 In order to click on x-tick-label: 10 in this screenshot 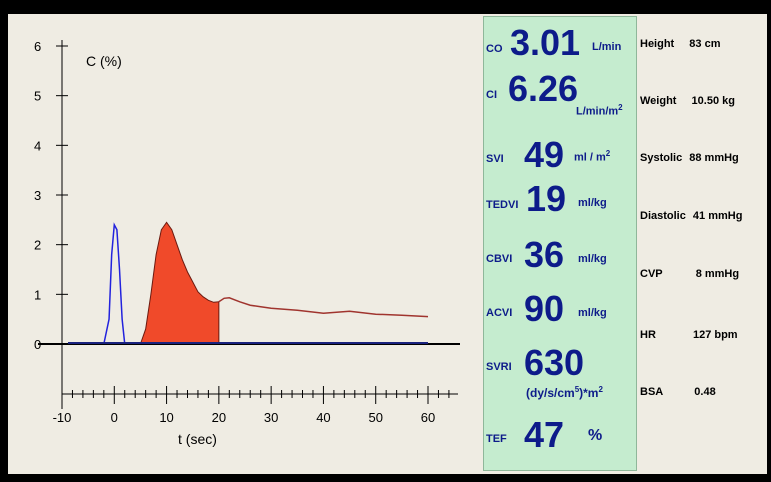, I will do `click(166, 417)`.